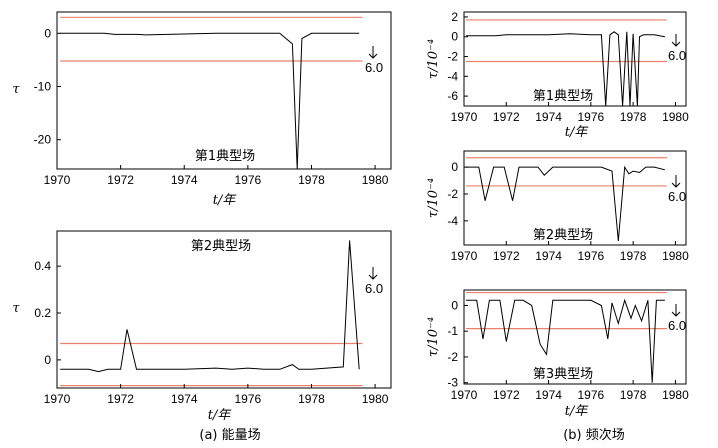  Describe the element at coordinates (577, 132) in the screenshot. I see `panel-b1-xlabel: t/年` at that location.